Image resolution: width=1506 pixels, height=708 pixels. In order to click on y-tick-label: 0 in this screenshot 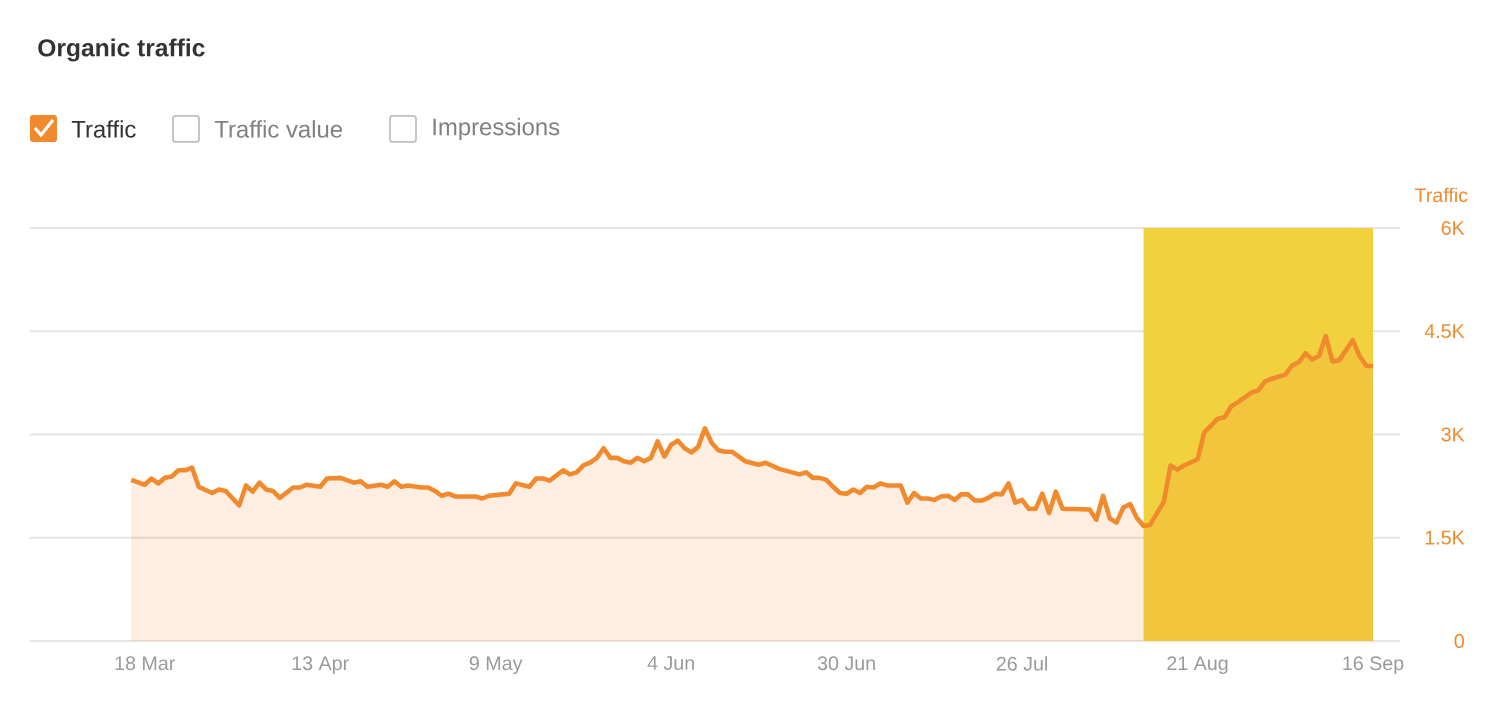, I will do `click(1459, 641)`.